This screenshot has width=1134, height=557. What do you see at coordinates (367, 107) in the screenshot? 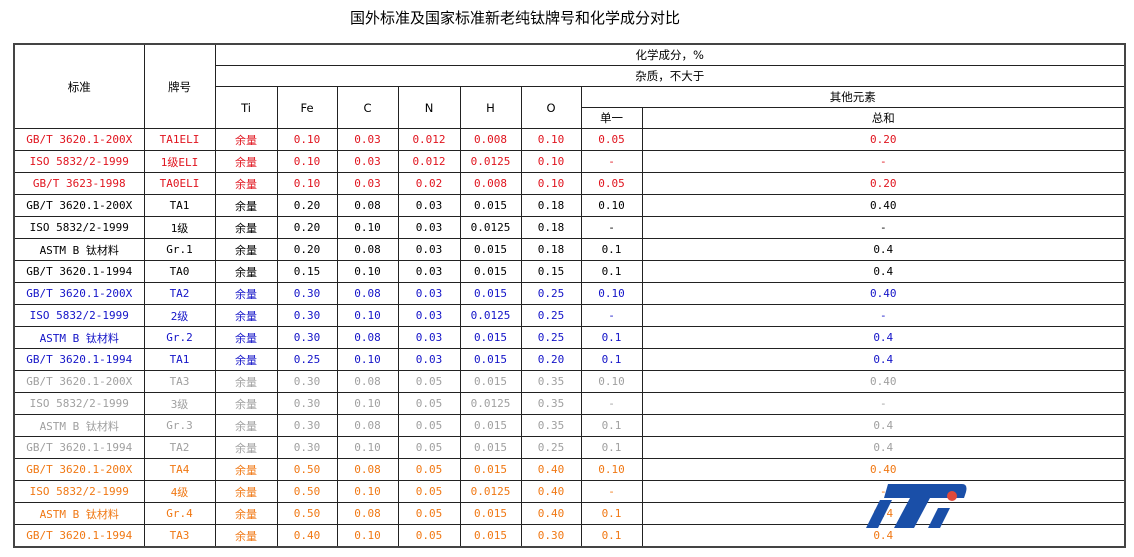
I see `header-c: C` at bounding box center [367, 107].